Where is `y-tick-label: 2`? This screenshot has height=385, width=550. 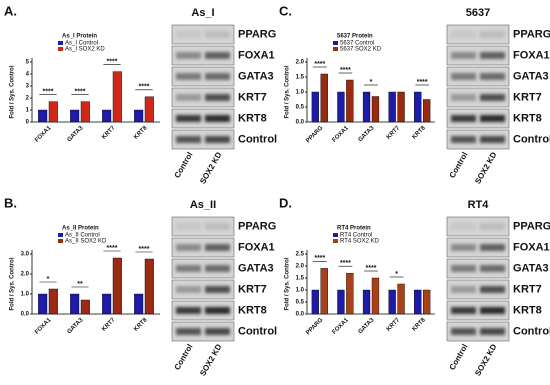 y-tick-label: 2 is located at coordinates (28, 99).